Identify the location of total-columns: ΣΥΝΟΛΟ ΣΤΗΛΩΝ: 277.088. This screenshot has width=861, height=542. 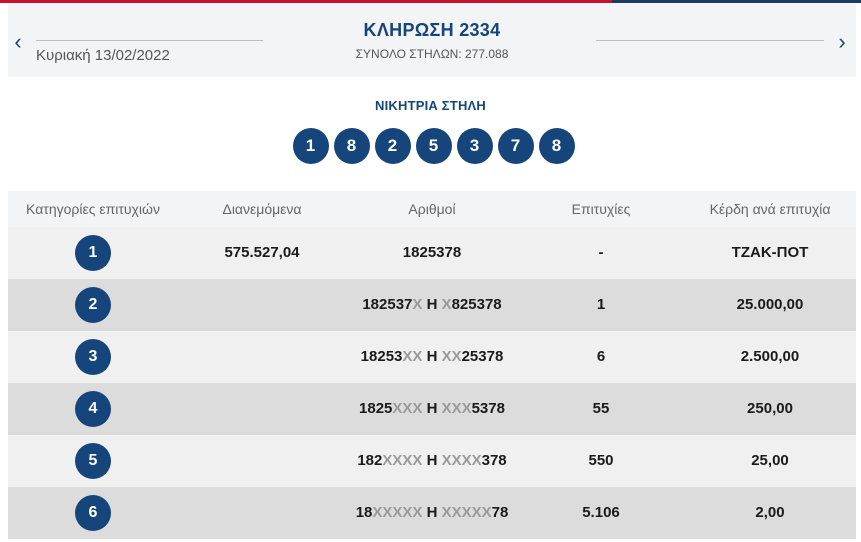
(432, 54).